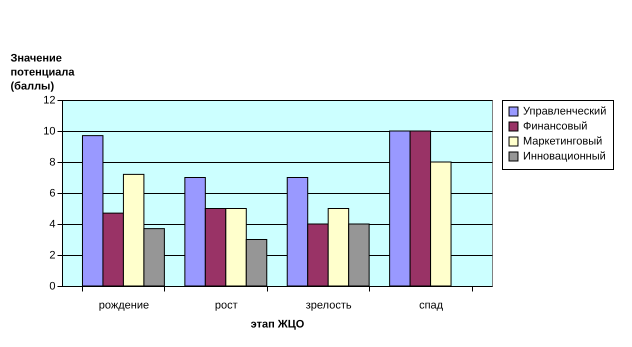  I want to click on x-tick-label: рост, so click(226, 306).